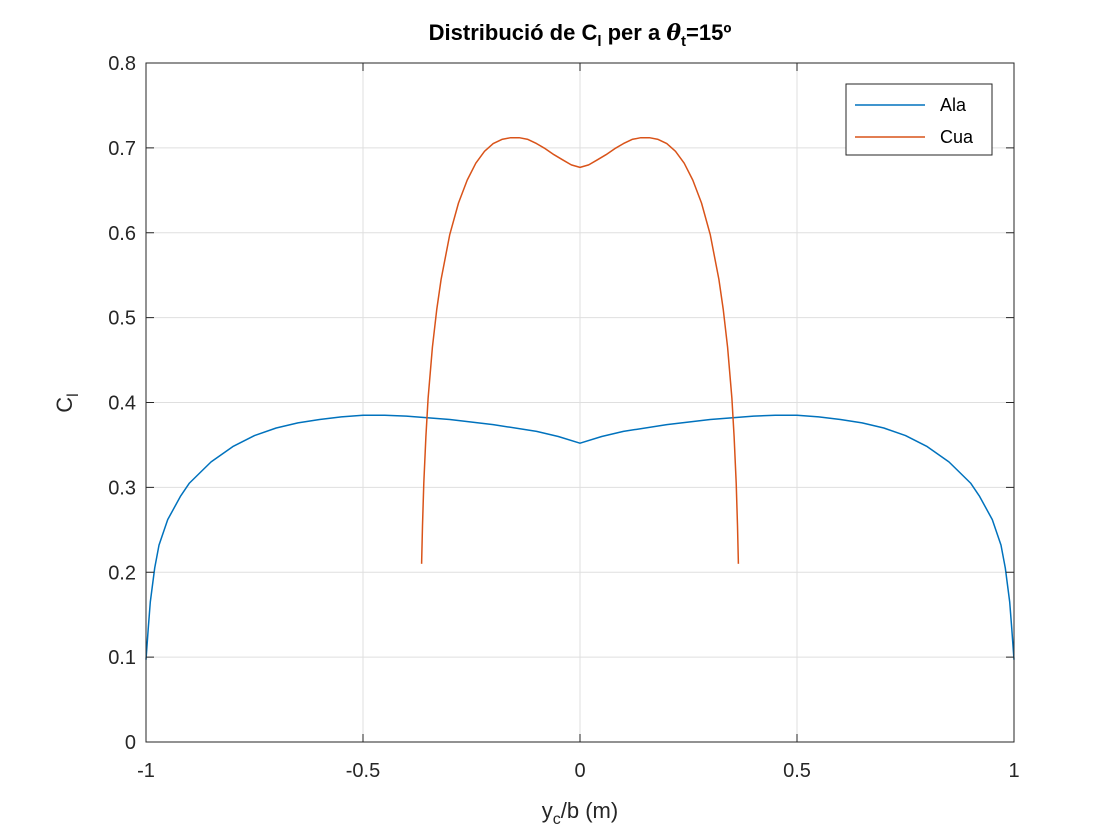  What do you see at coordinates (122, 488) in the screenshot?
I see `y-tick-label: 0.3` at bounding box center [122, 488].